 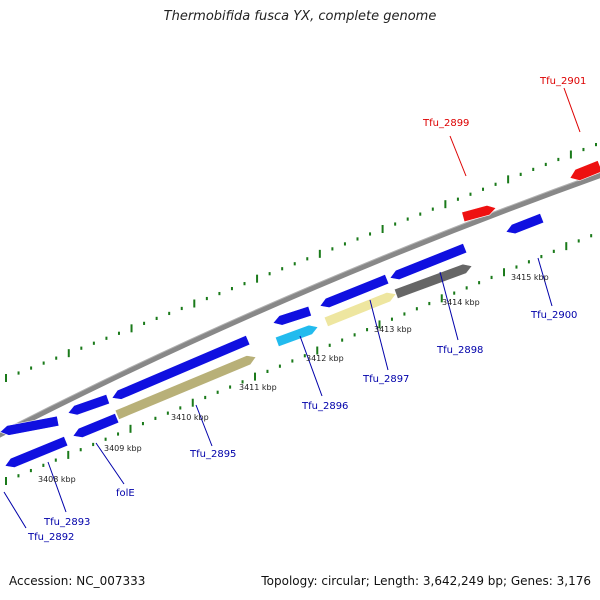 What do you see at coordinates (553, 315) in the screenshot?
I see `gene-label: Tfu_2900` at bounding box center [553, 315].